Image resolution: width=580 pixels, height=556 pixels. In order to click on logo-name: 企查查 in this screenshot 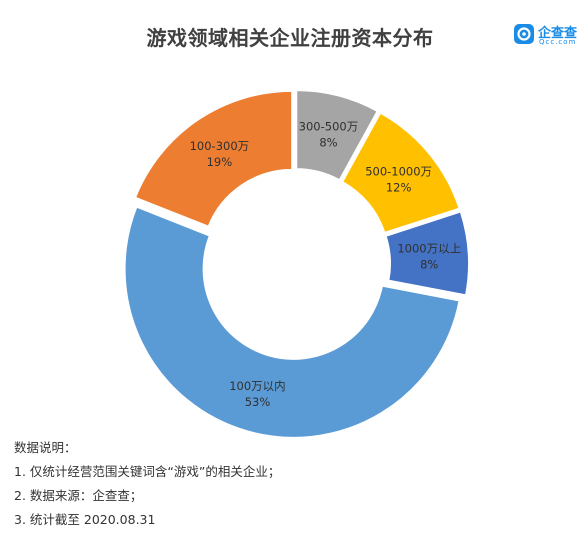, I will do `click(558, 33)`.